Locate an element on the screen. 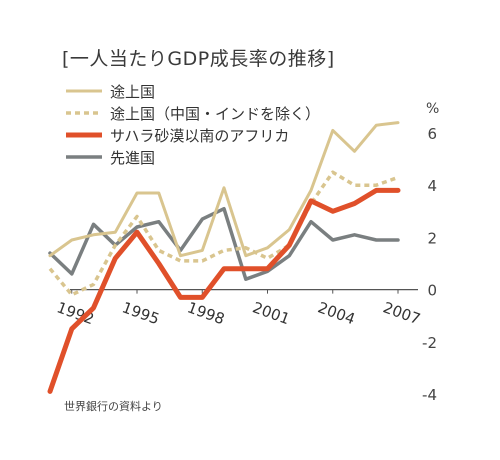  legend-item-subsaharan-africa: サハラ砂漠以南のアフリカ is located at coordinates (193, 135).